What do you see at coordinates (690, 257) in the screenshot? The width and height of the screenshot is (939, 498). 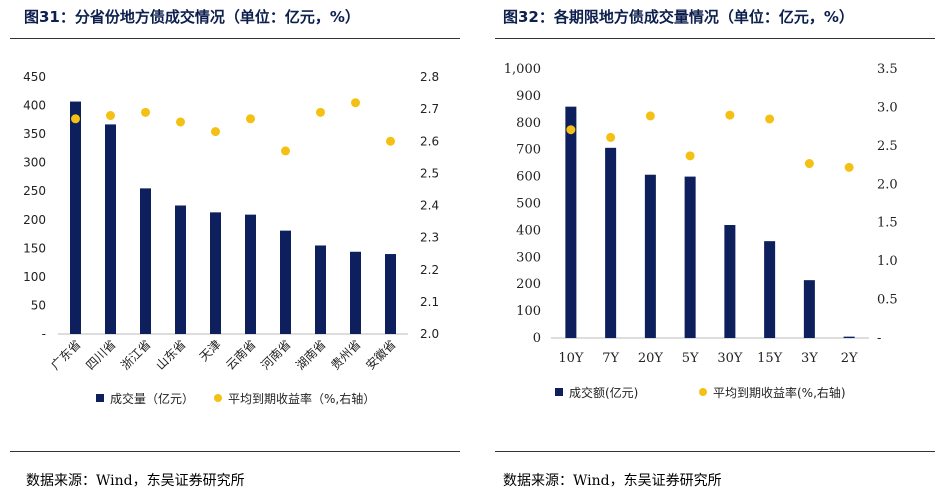 I see `bar-5Y` at bounding box center [690, 257].